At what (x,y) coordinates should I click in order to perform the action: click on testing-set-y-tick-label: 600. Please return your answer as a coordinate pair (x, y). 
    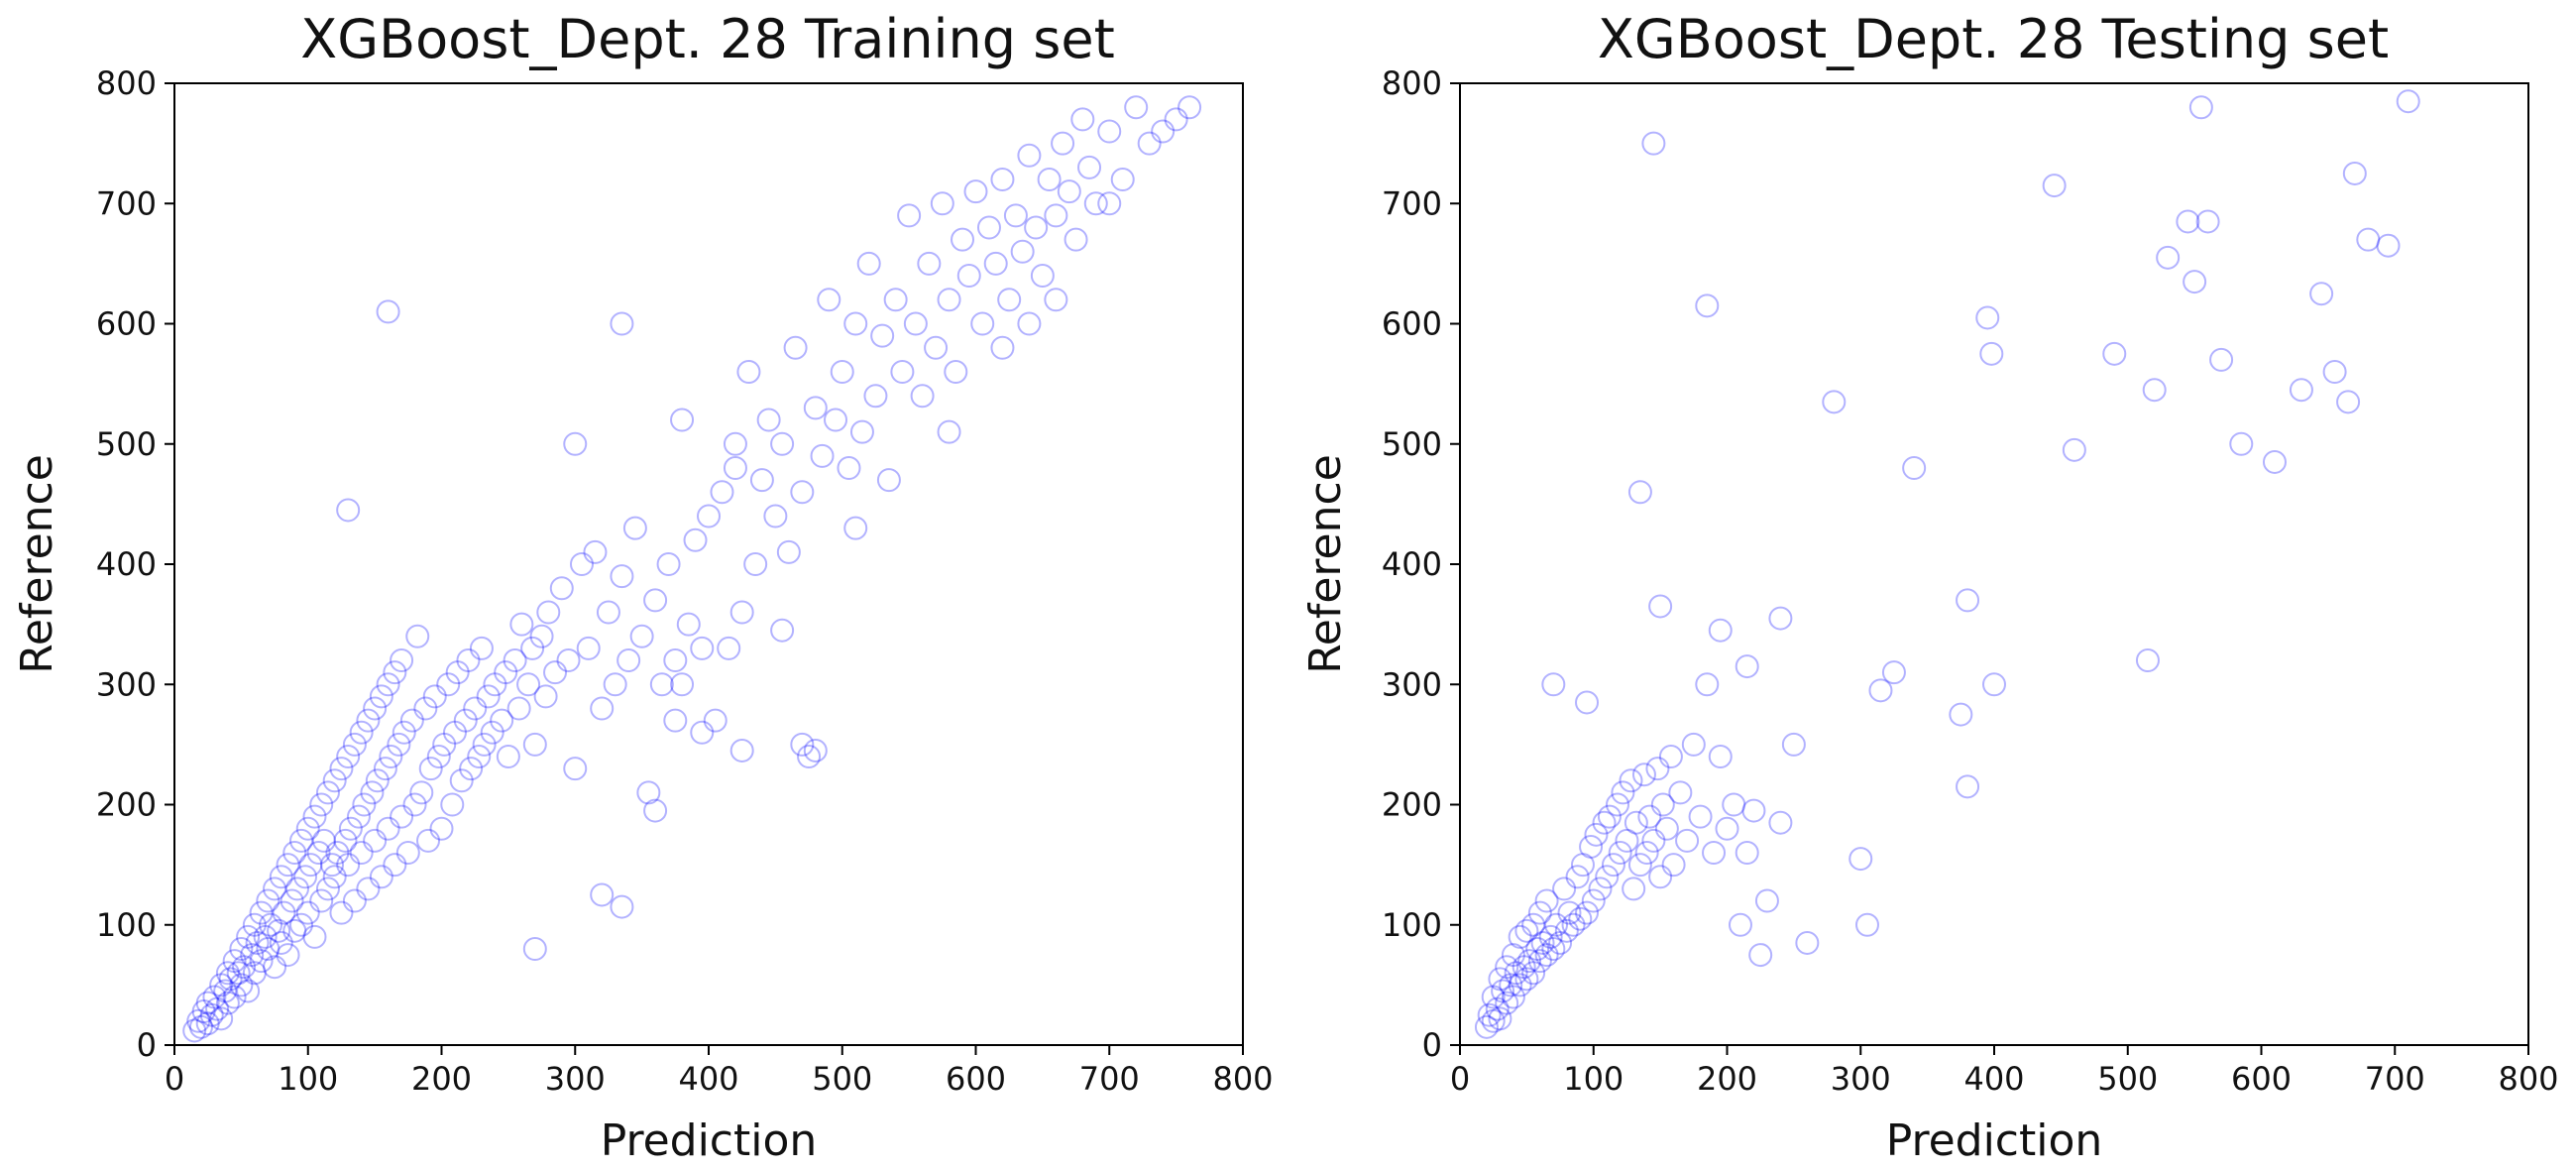
    Looking at the image, I should click on (1412, 324).